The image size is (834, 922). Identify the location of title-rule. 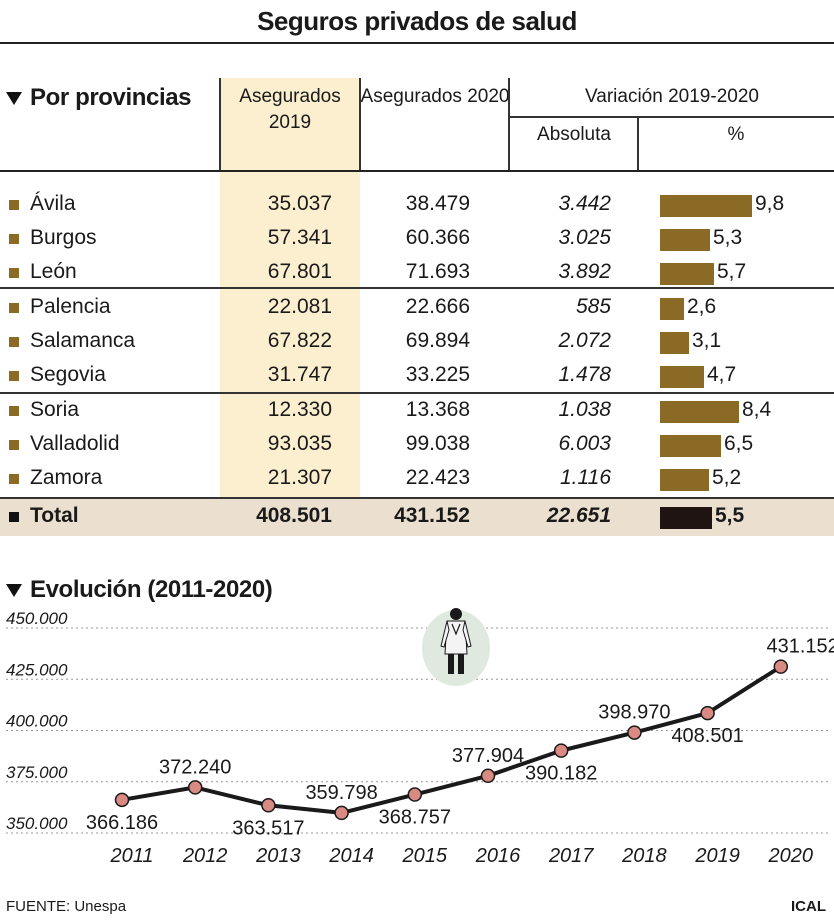
(417, 43).